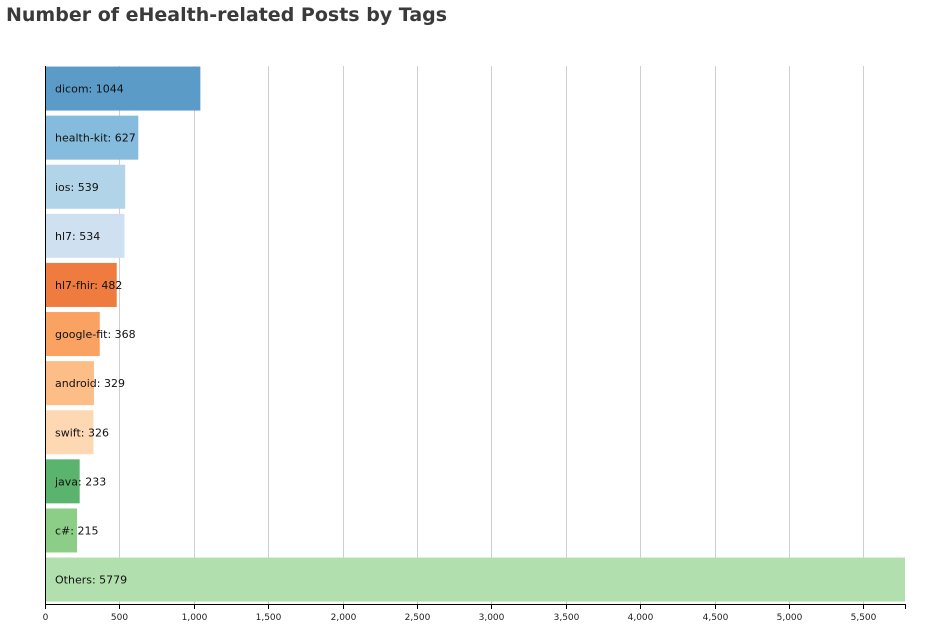 This screenshot has height=637, width=927. Describe the element at coordinates (91, 580) in the screenshot. I see `bar-label: Others: 5779` at that location.